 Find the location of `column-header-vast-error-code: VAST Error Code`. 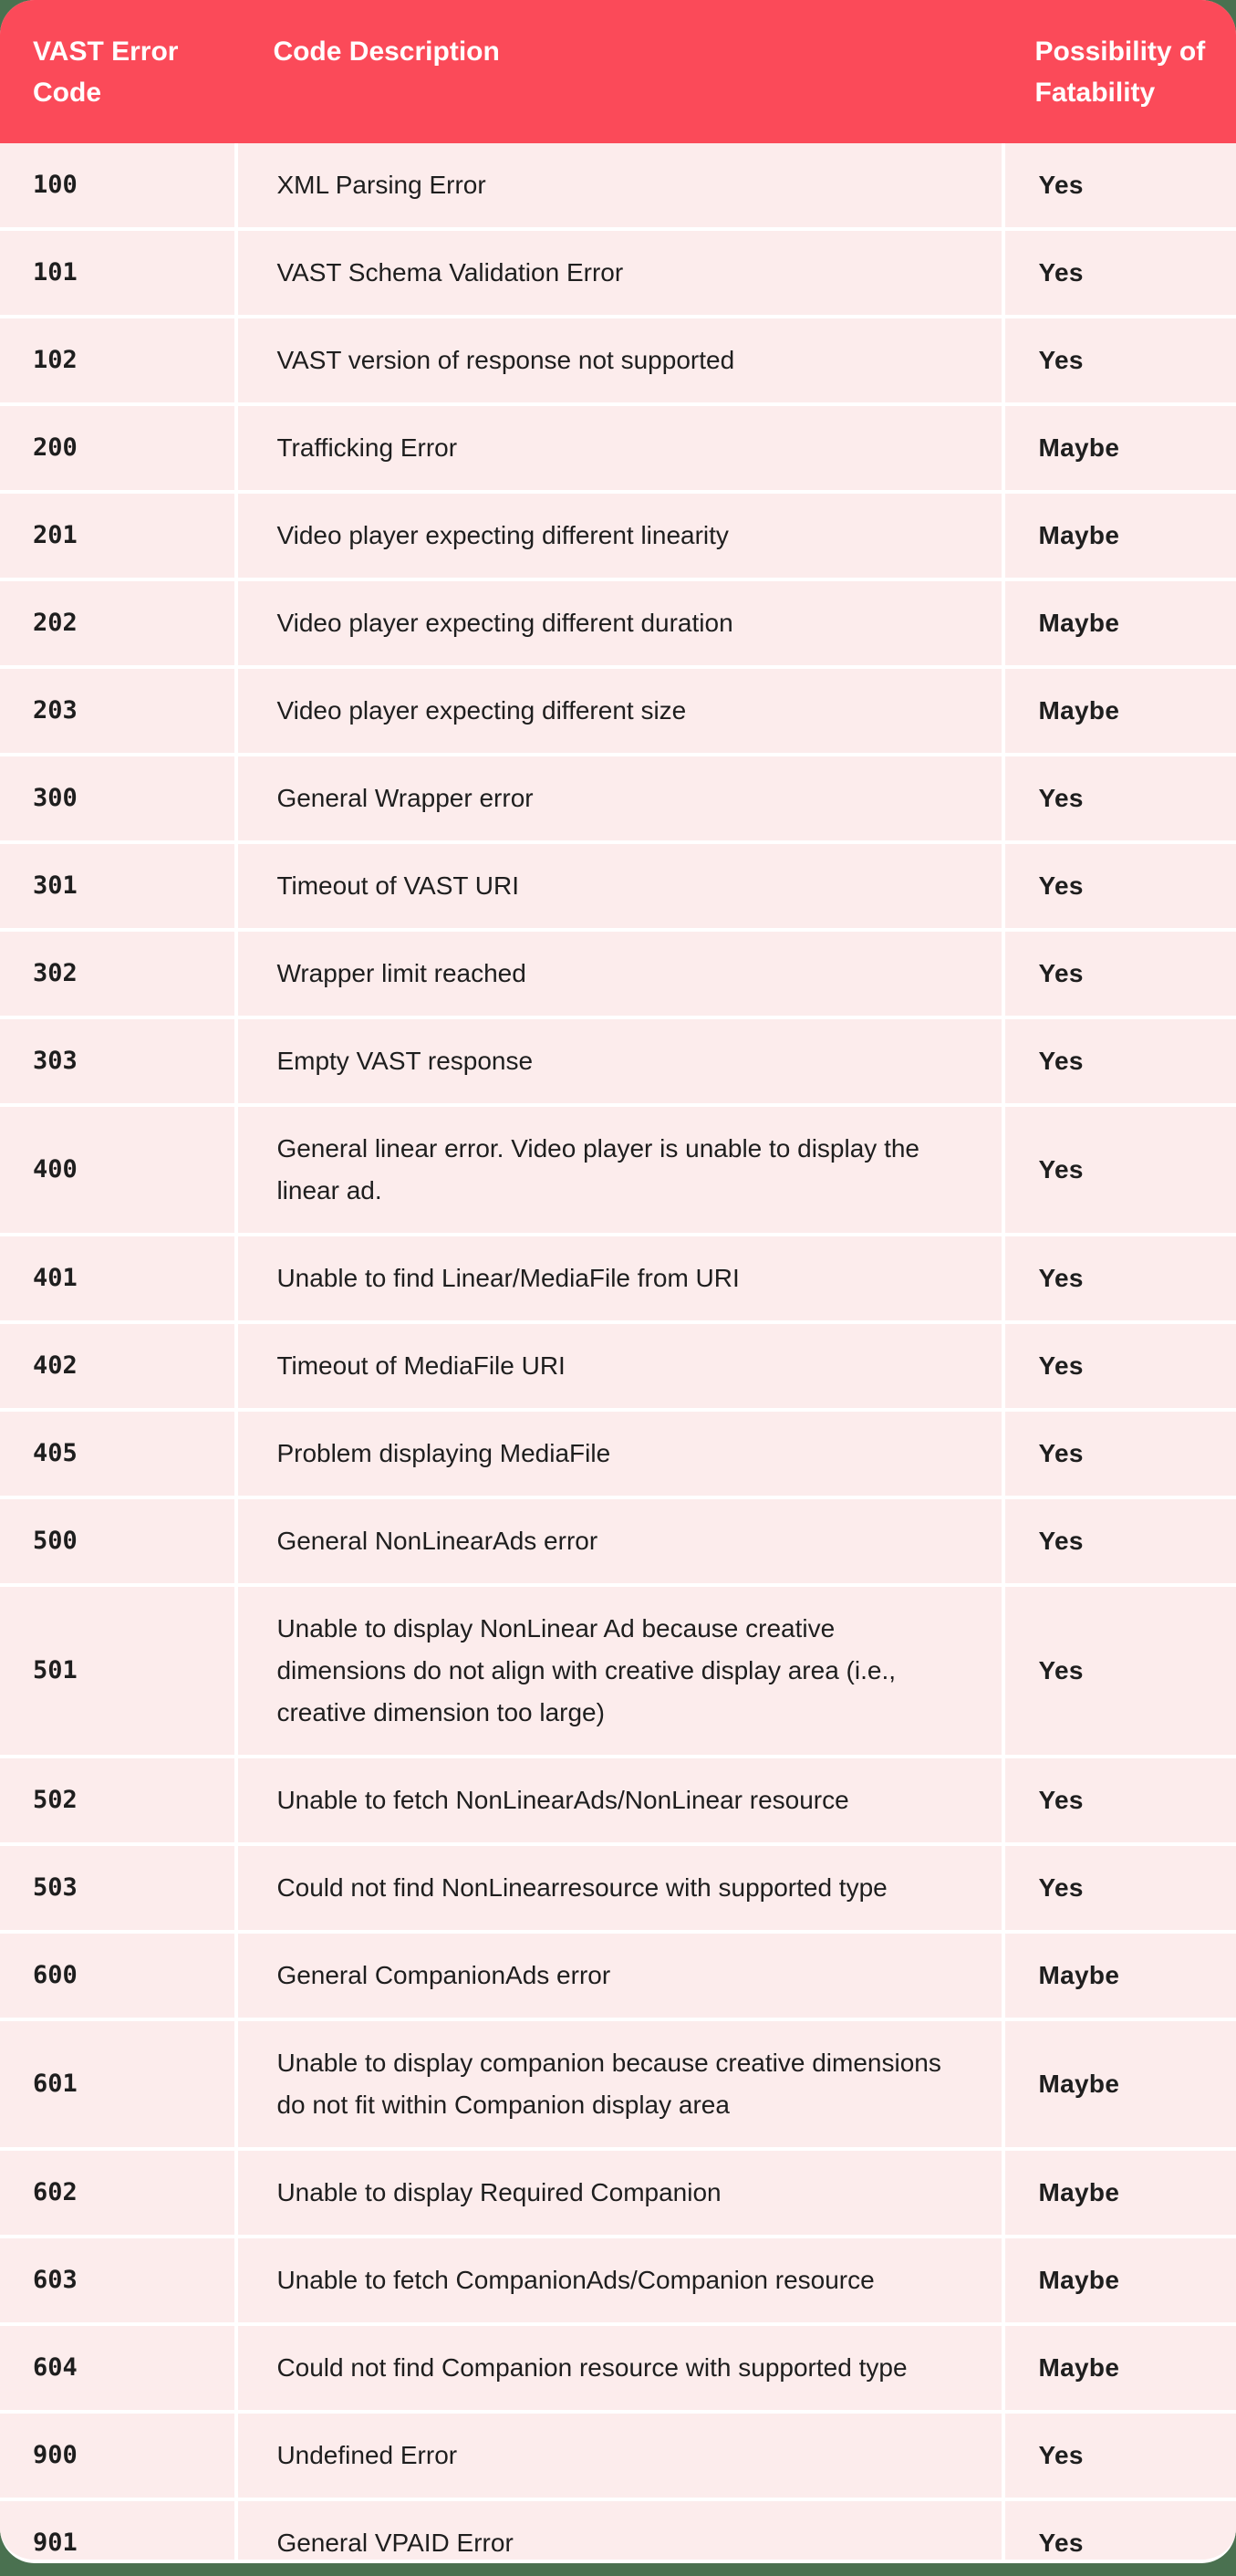

column-header-vast-error-code: VAST Error Code is located at coordinates (117, 71).